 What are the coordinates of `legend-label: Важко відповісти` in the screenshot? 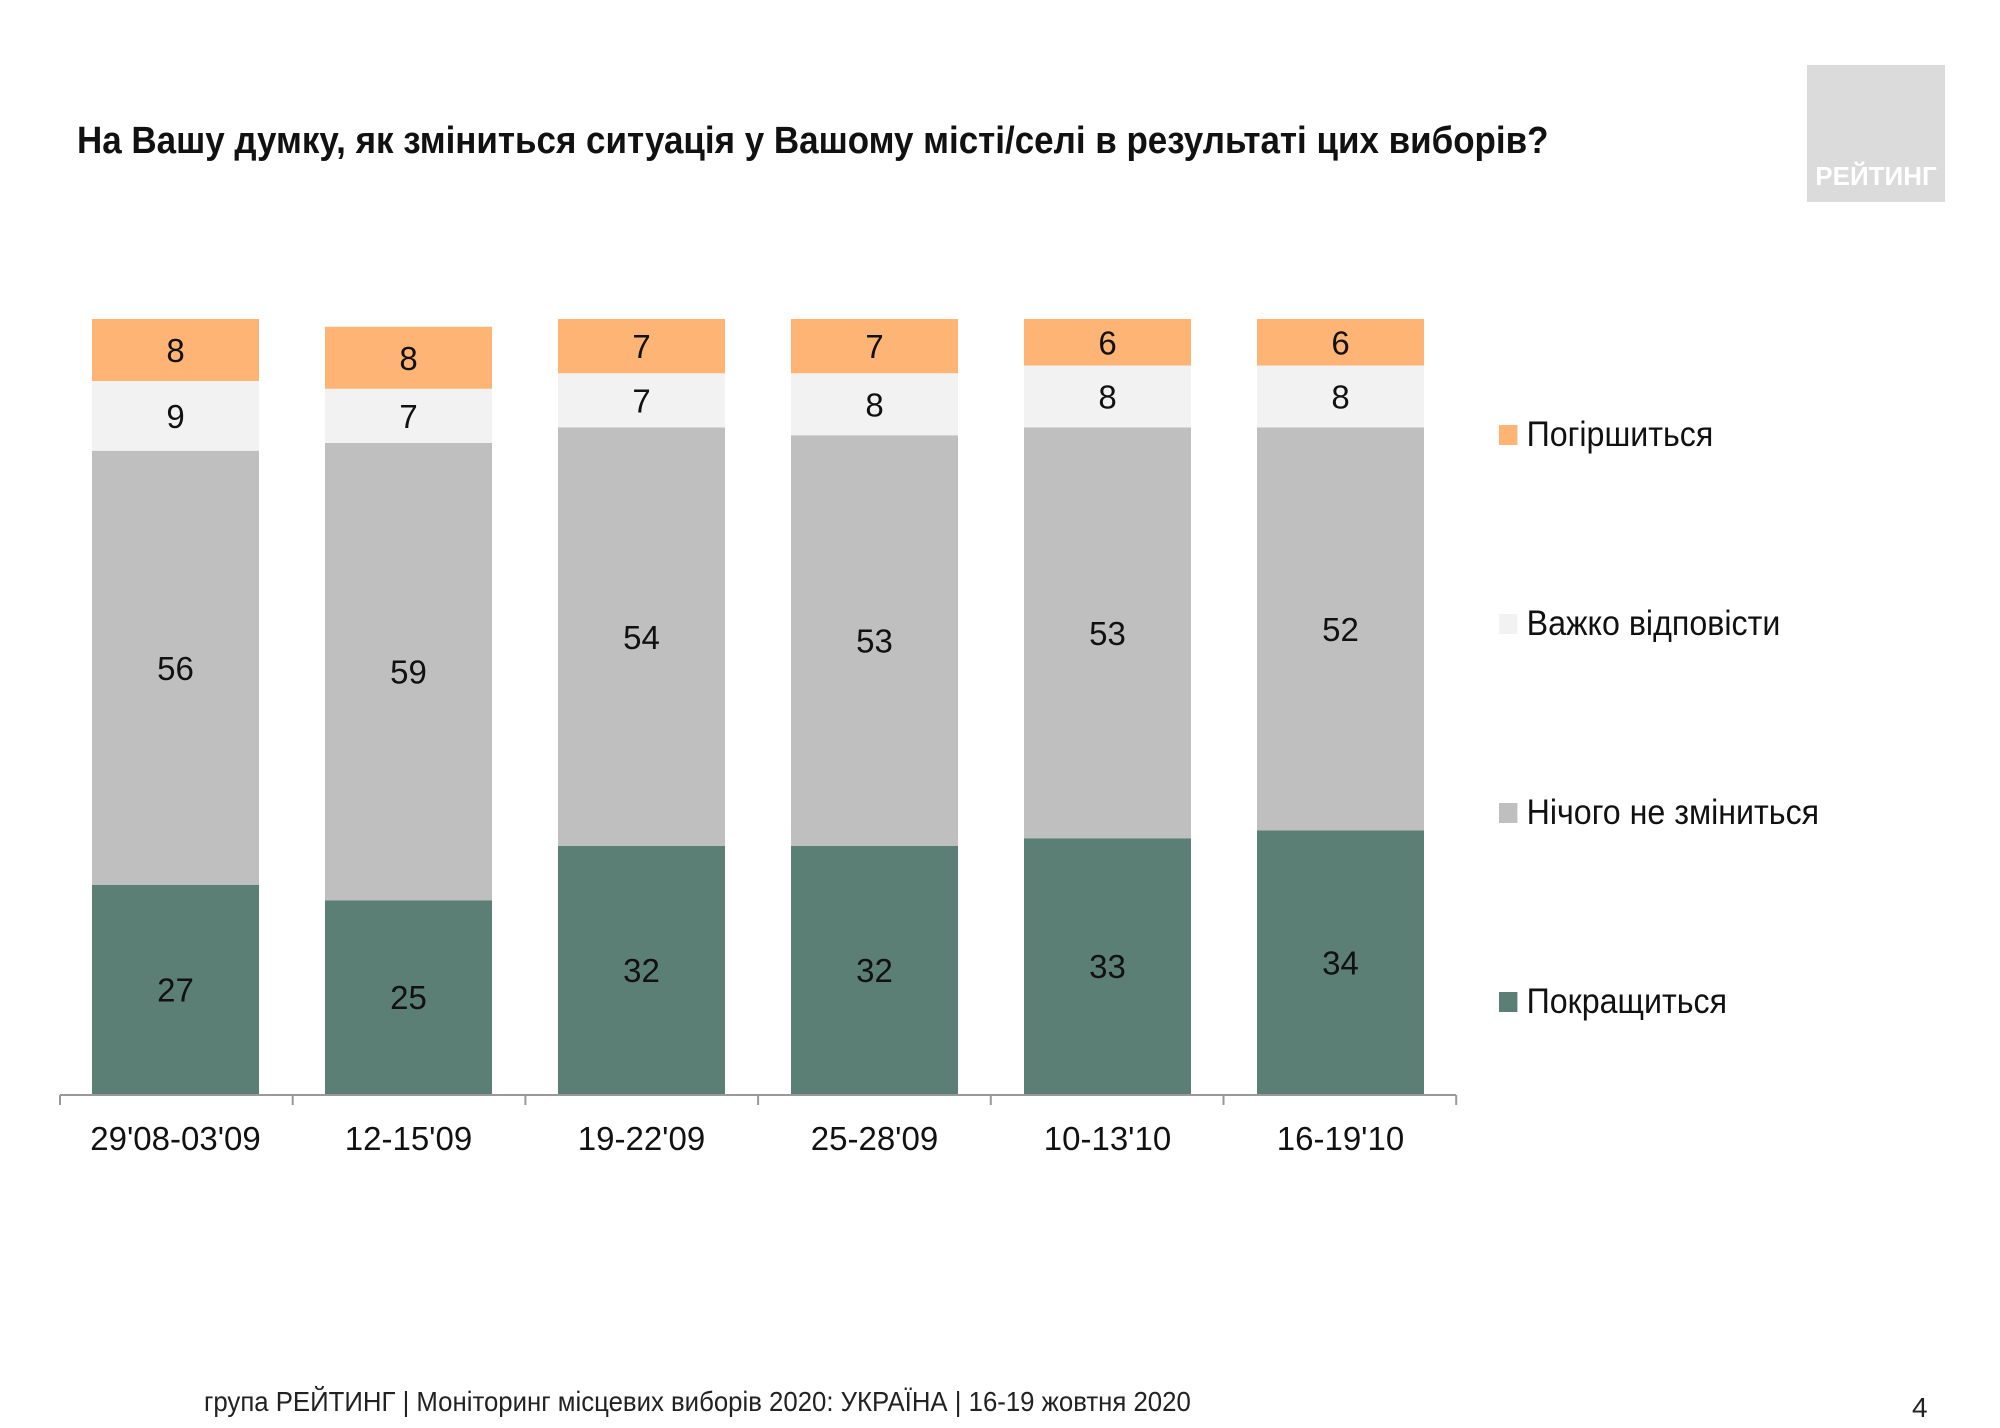 It's located at (1653, 623).